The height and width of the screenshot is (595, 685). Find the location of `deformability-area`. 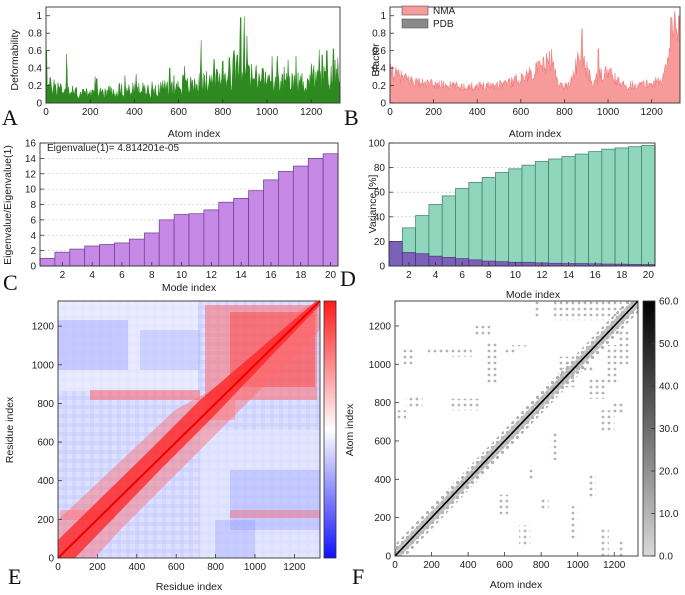

deformability-area is located at coordinates (193, 60).